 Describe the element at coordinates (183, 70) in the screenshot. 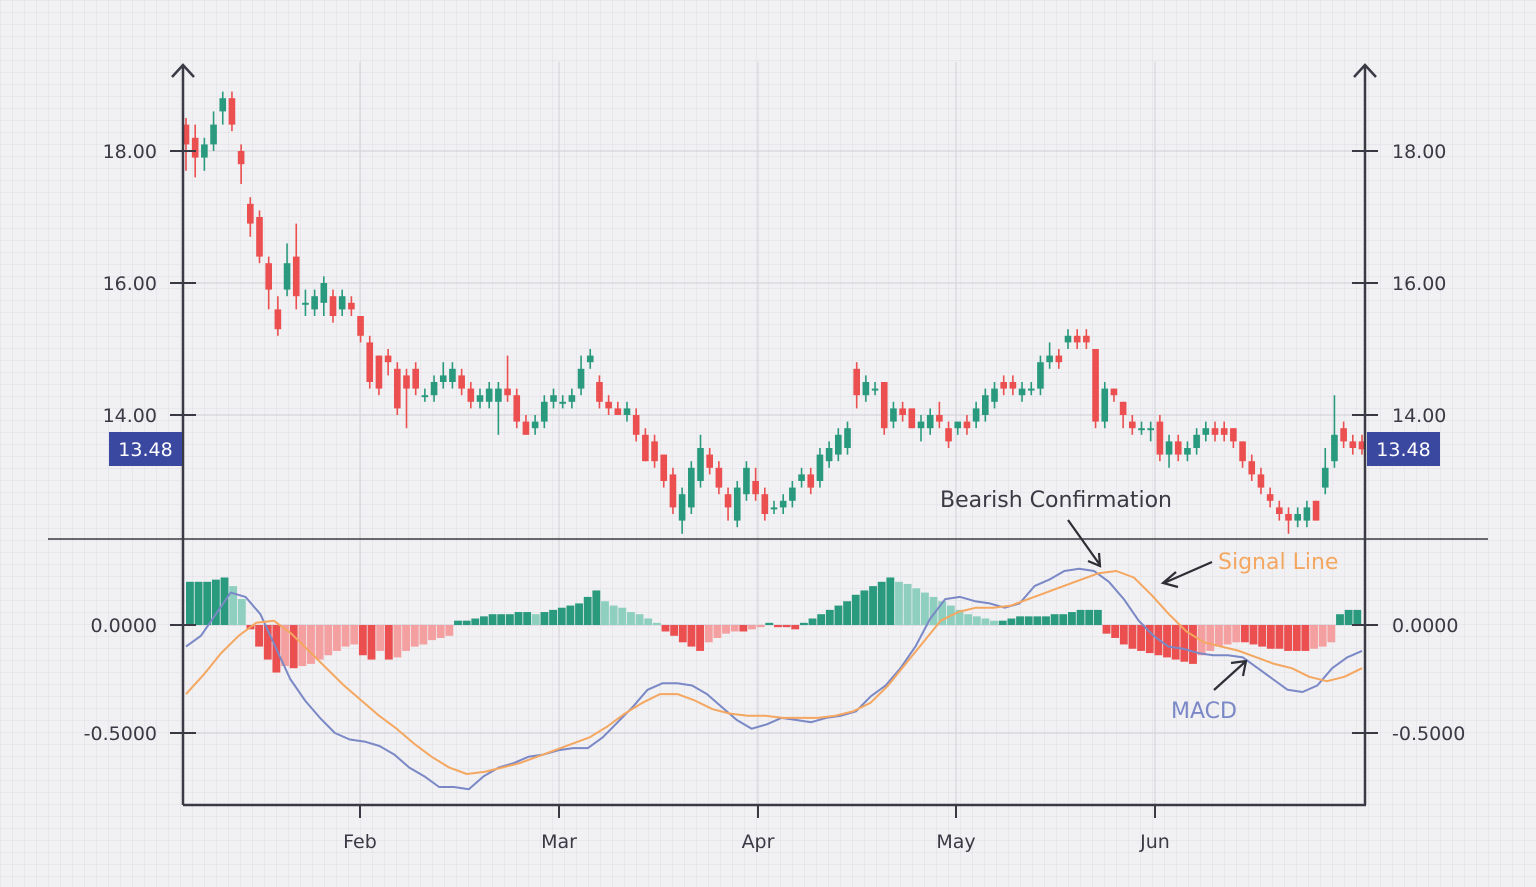

I see `left-axis-arrow-icon` at that location.